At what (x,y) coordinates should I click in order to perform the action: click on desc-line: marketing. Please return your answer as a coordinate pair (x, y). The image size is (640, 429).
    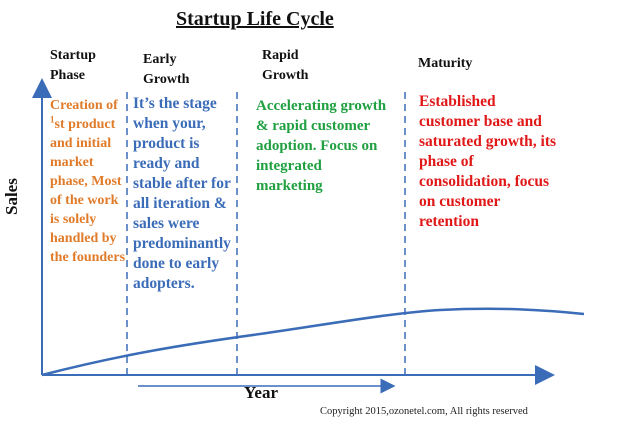
    Looking at the image, I should click on (289, 186).